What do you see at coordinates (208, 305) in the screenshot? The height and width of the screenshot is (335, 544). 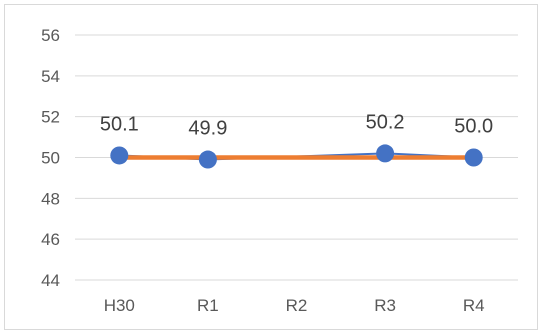 I see `x-tick-label-1: R1` at bounding box center [208, 305].